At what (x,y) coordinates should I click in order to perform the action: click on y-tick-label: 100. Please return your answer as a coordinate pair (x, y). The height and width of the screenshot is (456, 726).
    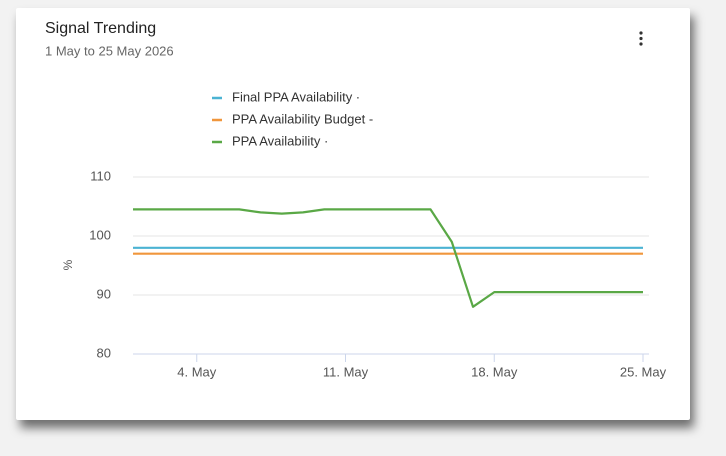
    Looking at the image, I should click on (100, 234).